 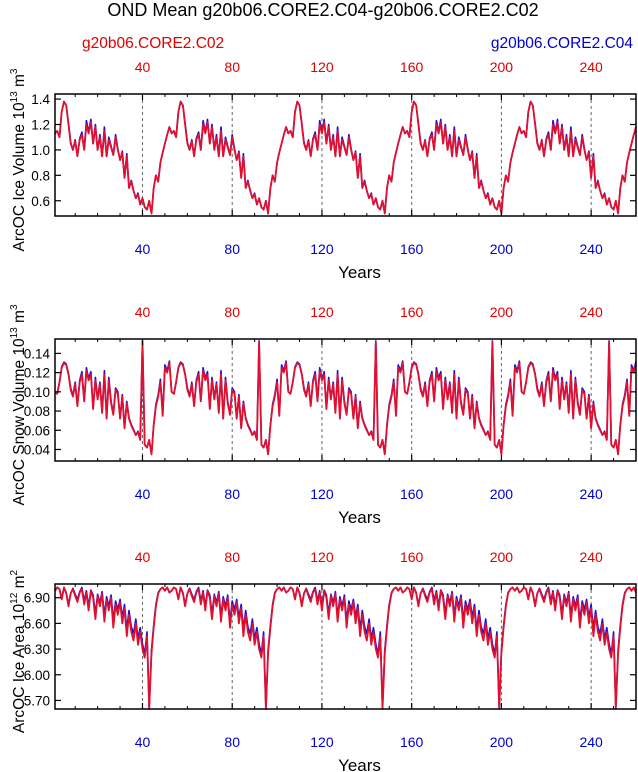 I want to click on y-tick-label: 0.6, so click(x=40, y=201).